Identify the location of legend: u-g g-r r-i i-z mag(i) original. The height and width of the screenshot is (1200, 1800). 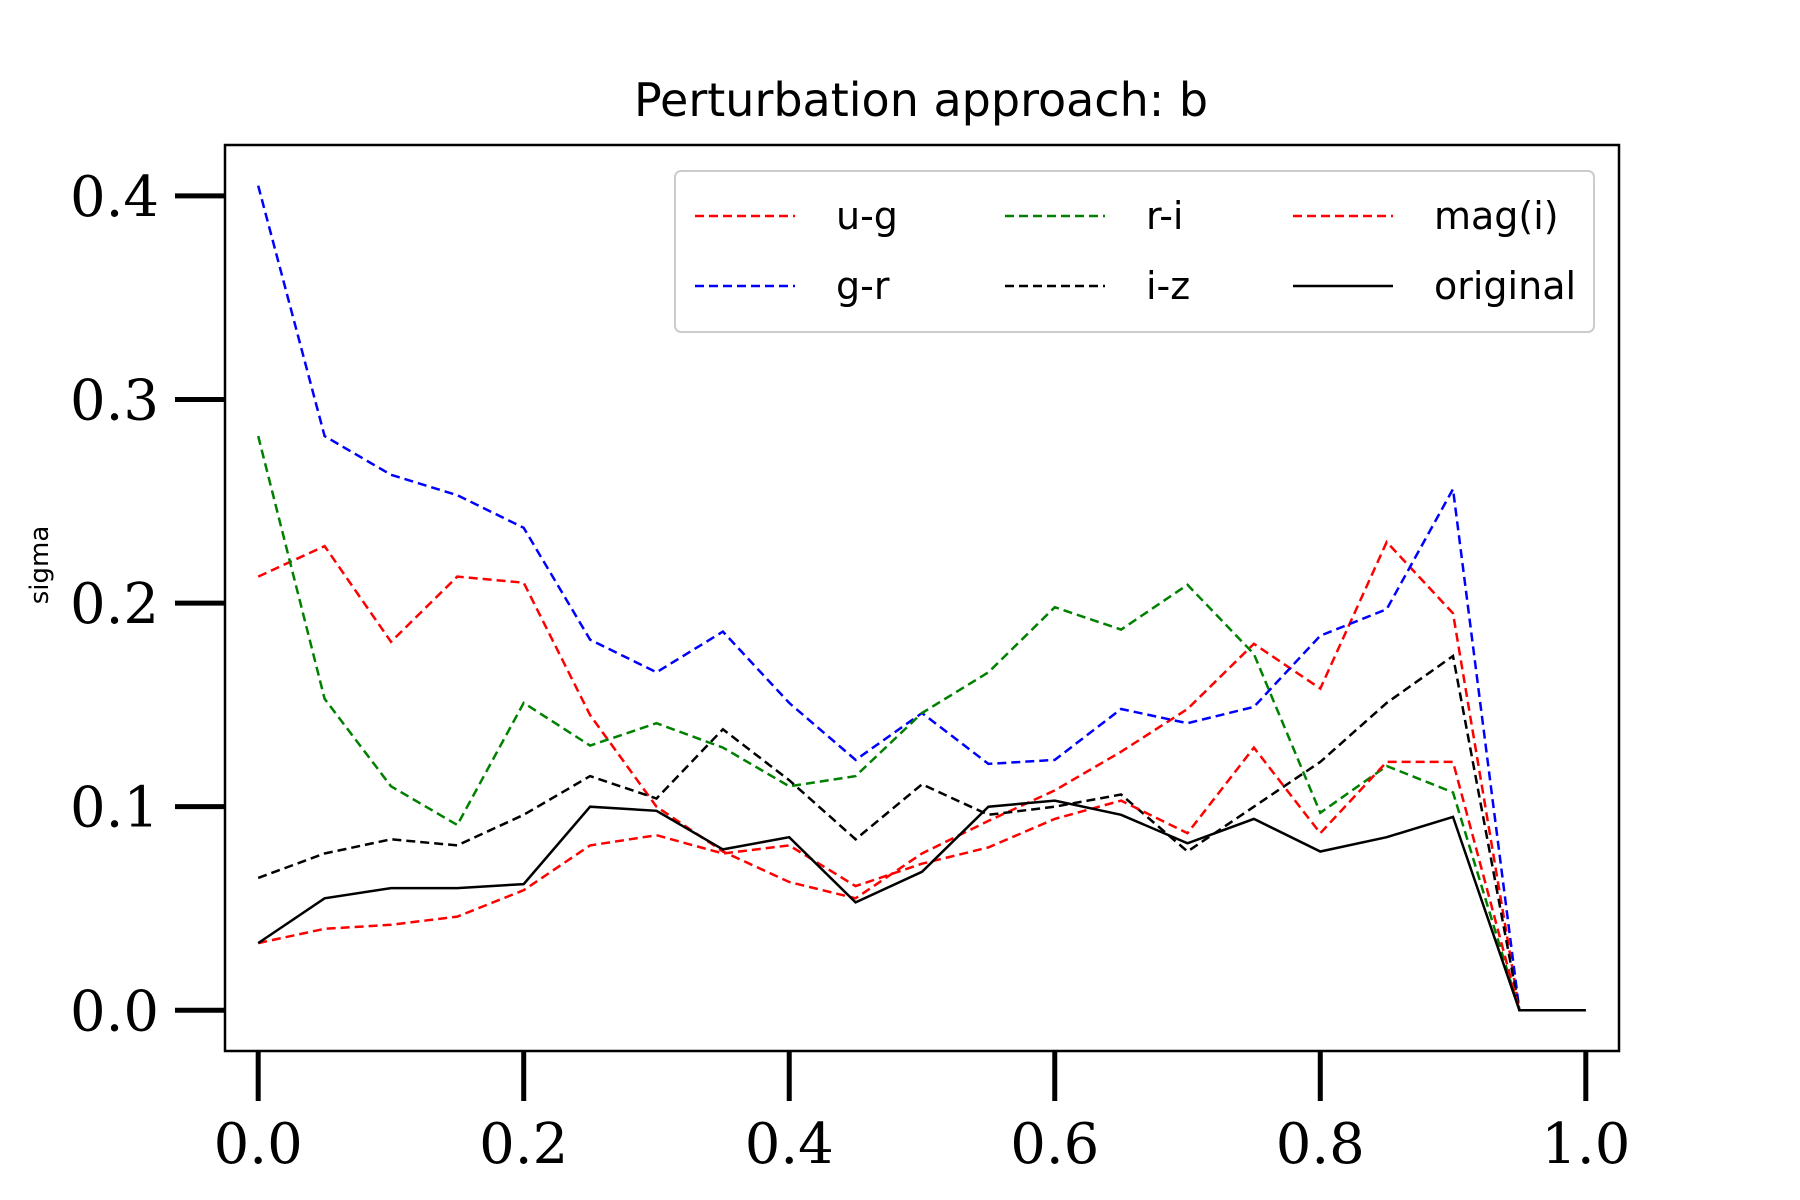
(1134, 251).